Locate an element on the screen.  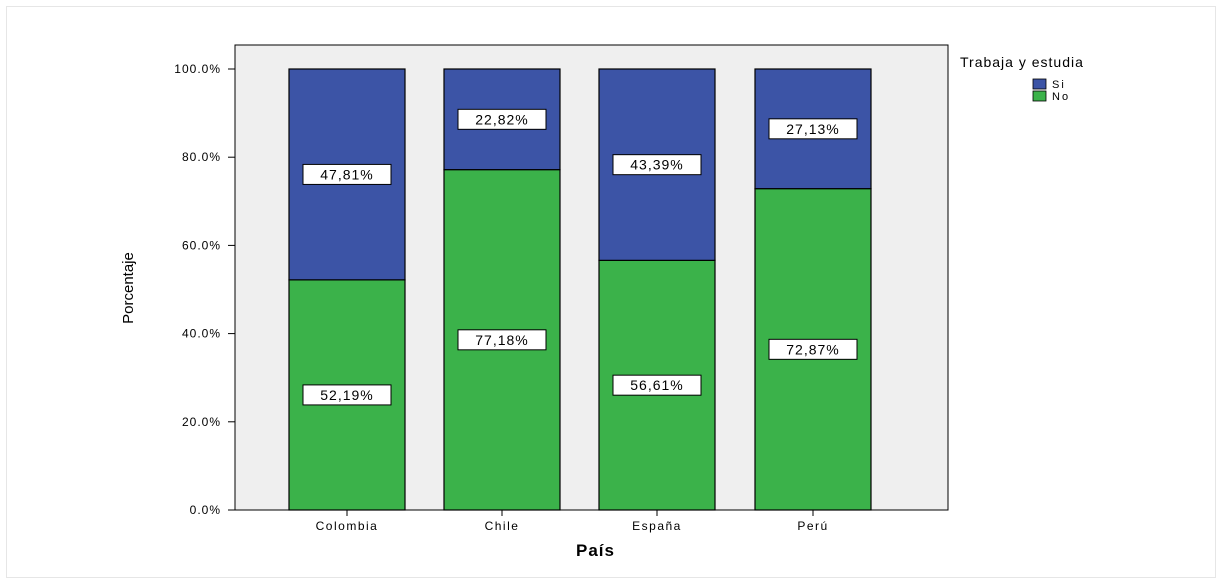
y-axis-title: Porcentaje is located at coordinates (128, 288).